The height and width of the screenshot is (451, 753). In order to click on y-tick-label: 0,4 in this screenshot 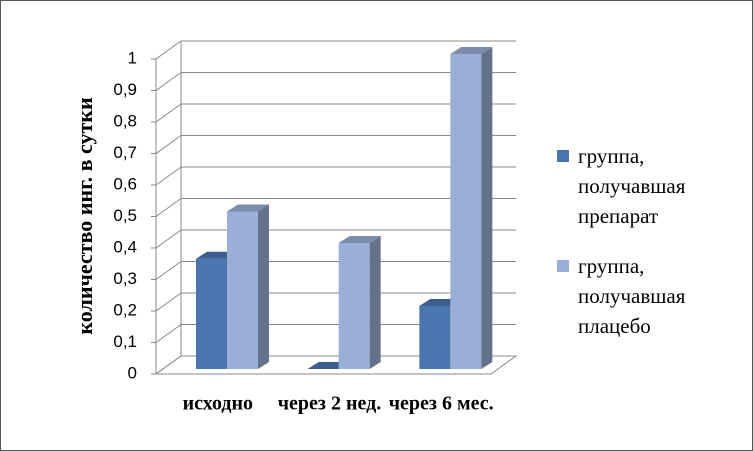, I will do `click(125, 246)`.